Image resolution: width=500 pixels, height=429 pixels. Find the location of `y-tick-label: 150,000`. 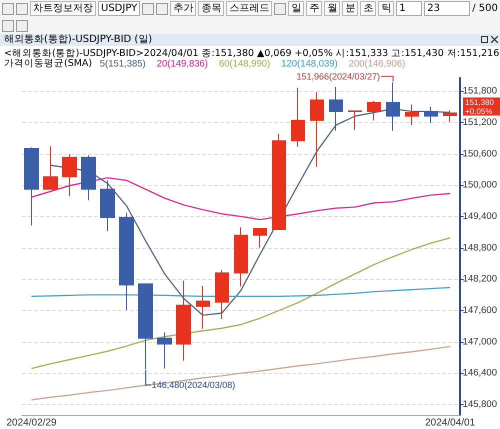

y-tick-label: 150,000 is located at coordinates (480, 185).